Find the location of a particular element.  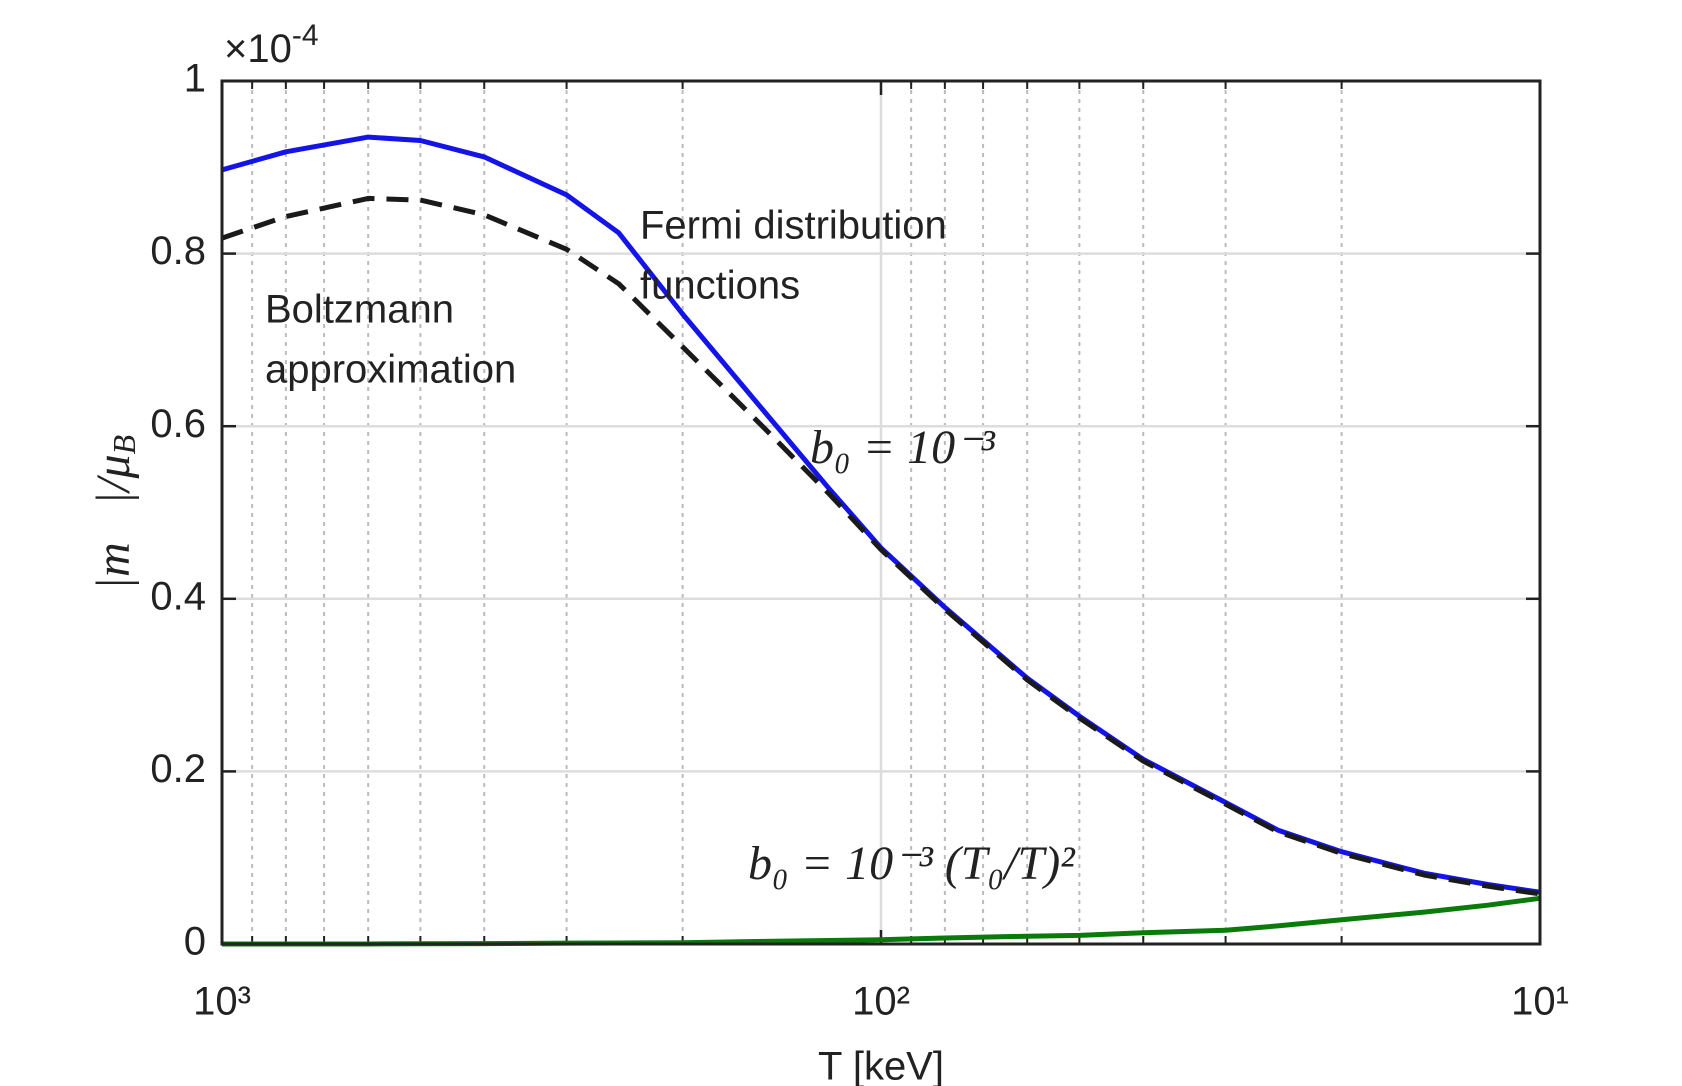

y-multiplier-exp: -4 is located at coordinates (305, 35).